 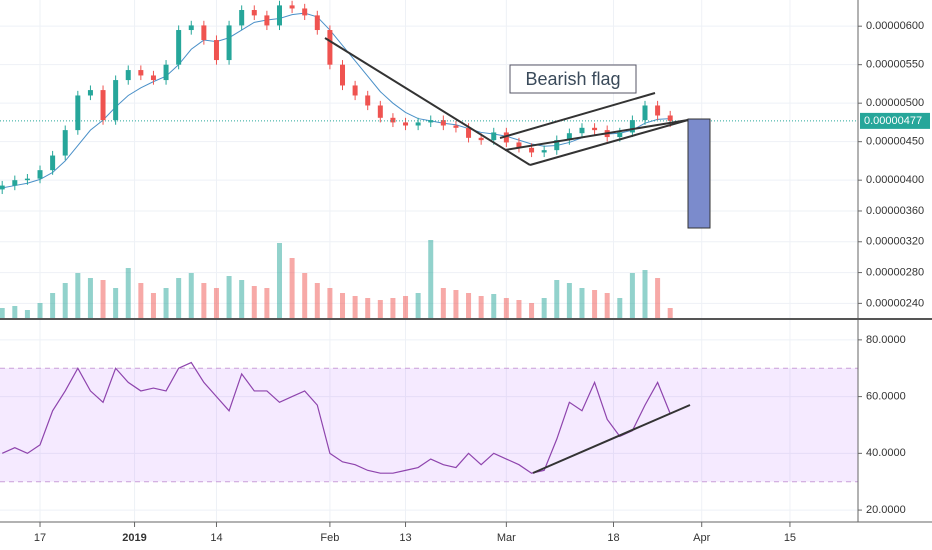 What do you see at coordinates (886, 397) in the screenshot?
I see `y-tick-label: 60.0000` at bounding box center [886, 397].